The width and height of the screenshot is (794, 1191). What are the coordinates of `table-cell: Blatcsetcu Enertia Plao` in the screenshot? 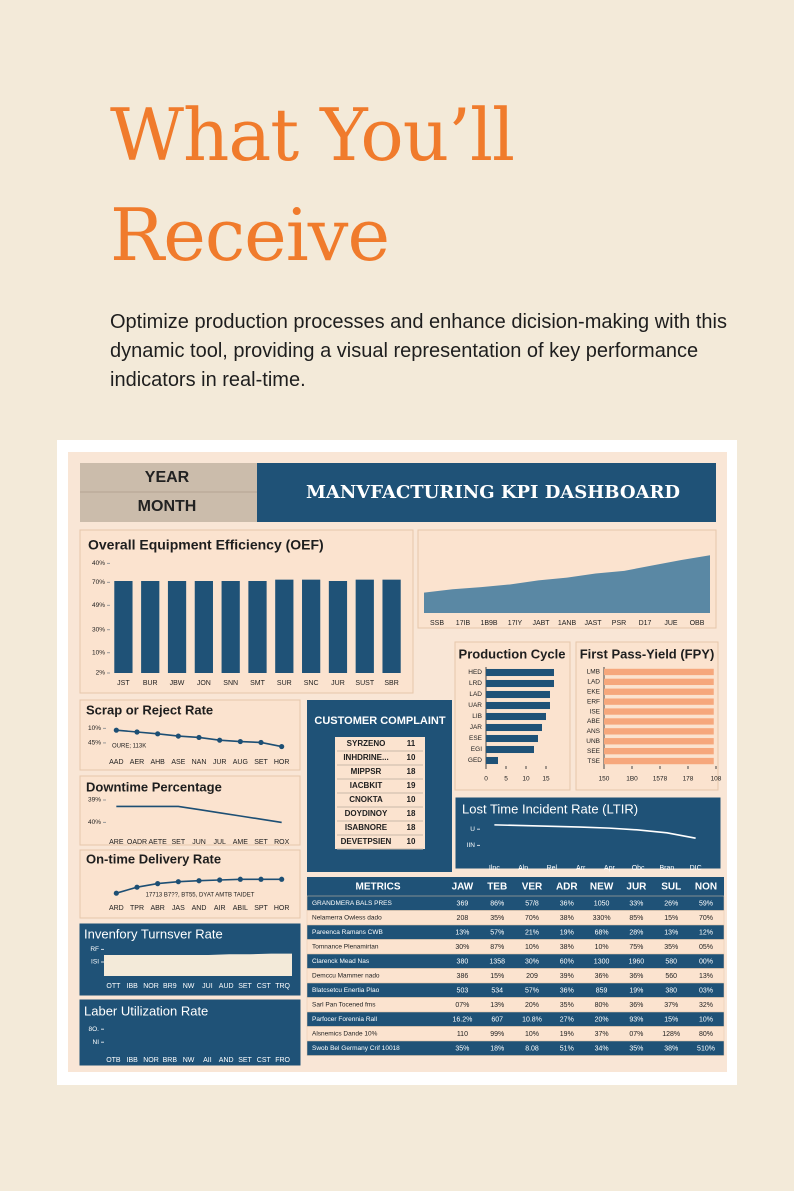 It's located at (346, 990).